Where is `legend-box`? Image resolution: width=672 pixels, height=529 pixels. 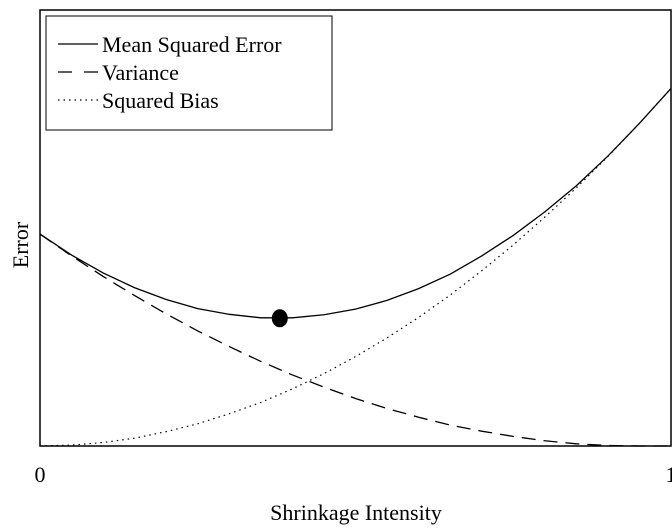
legend-box is located at coordinates (189, 73).